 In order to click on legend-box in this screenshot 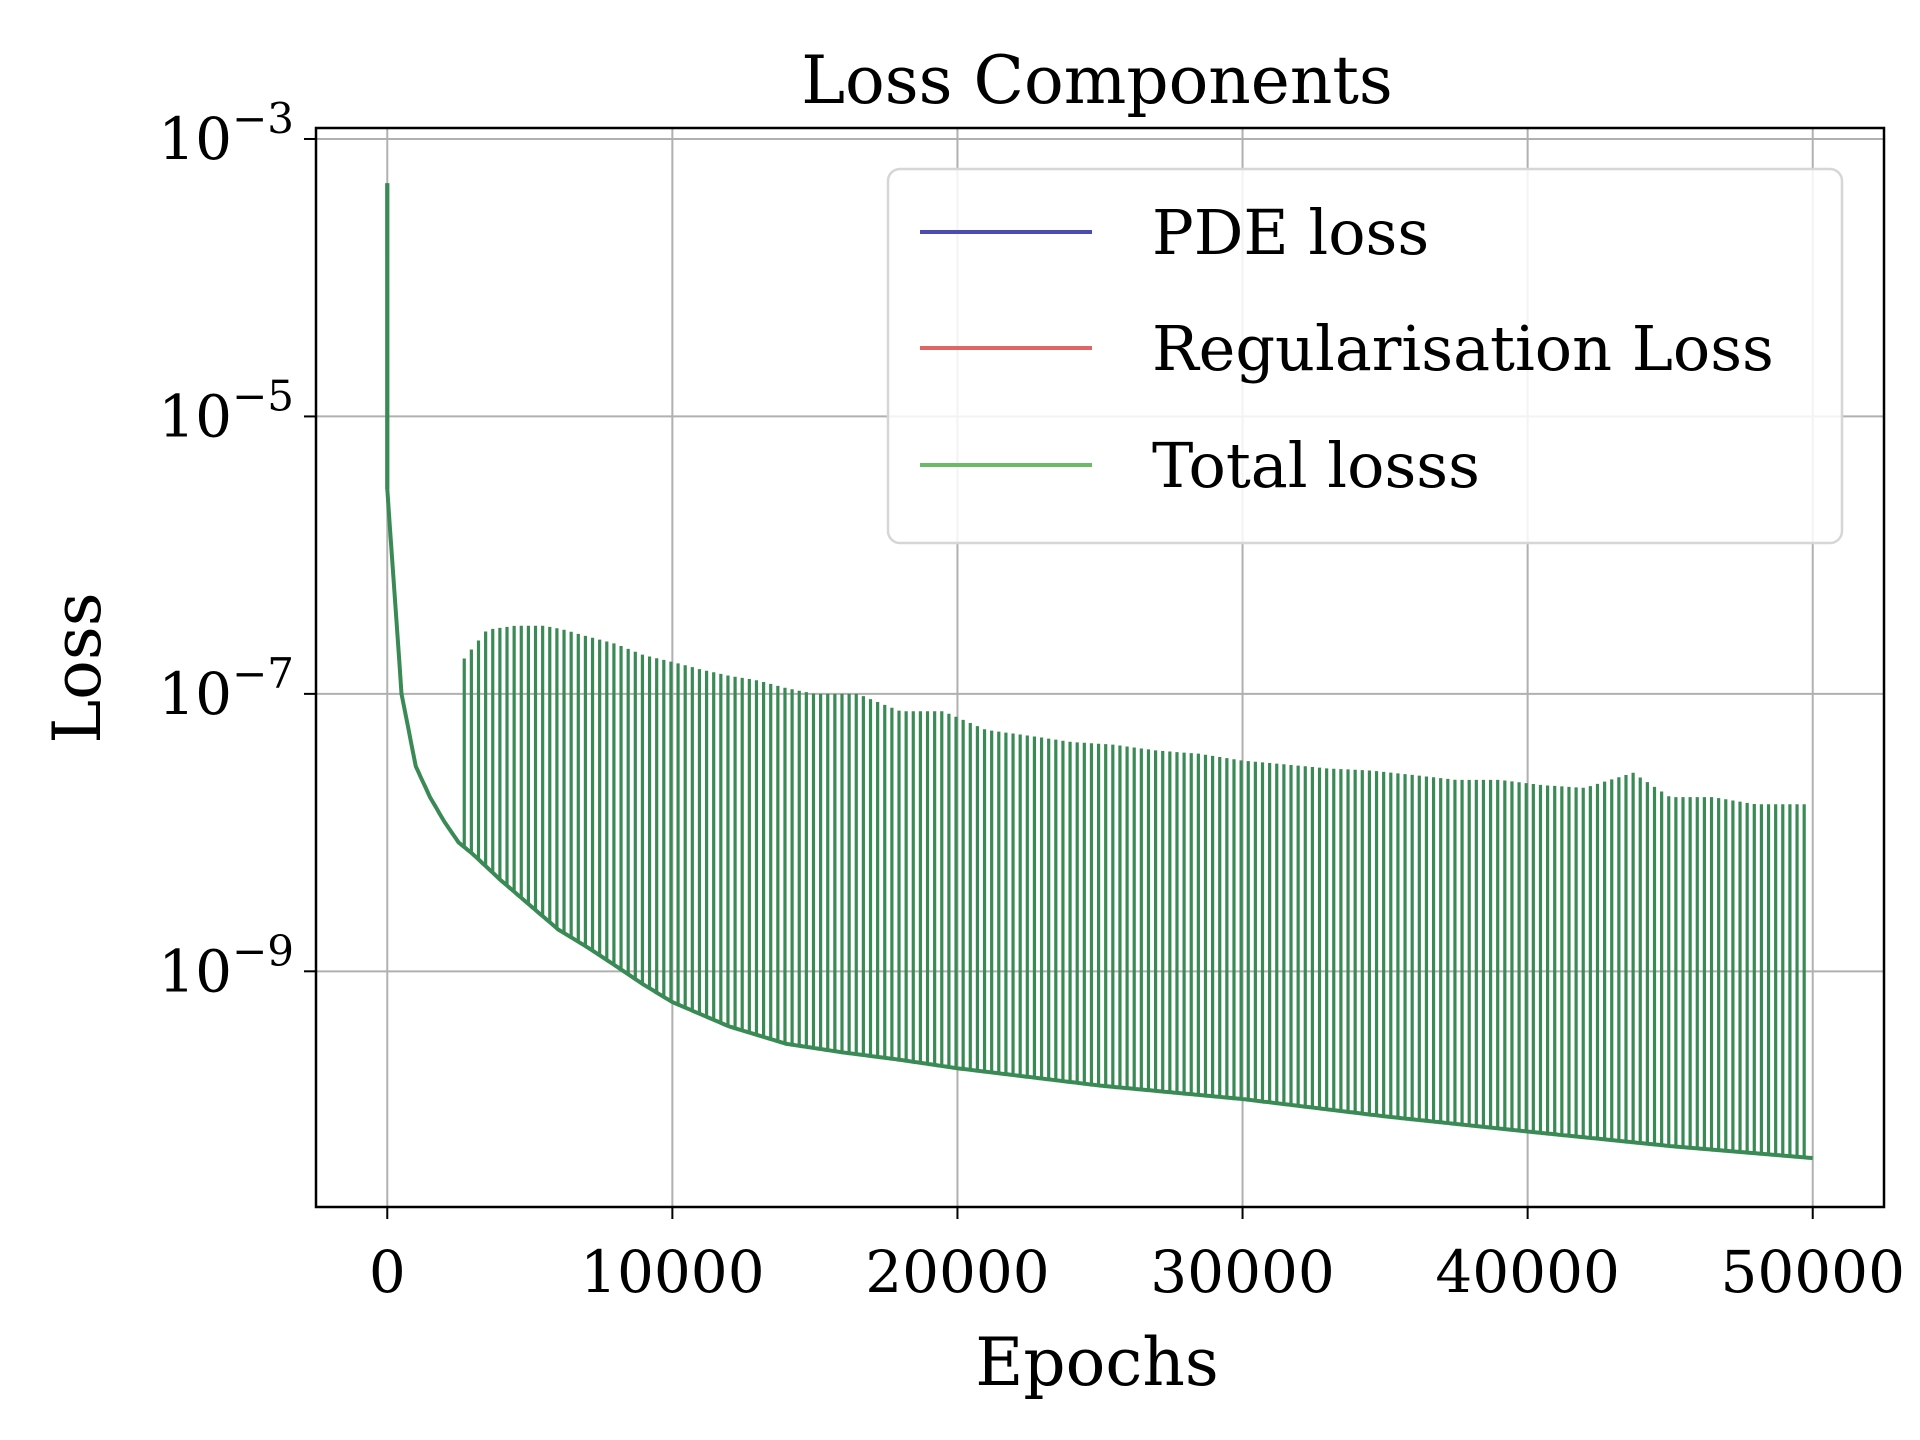, I will do `click(1365, 356)`.